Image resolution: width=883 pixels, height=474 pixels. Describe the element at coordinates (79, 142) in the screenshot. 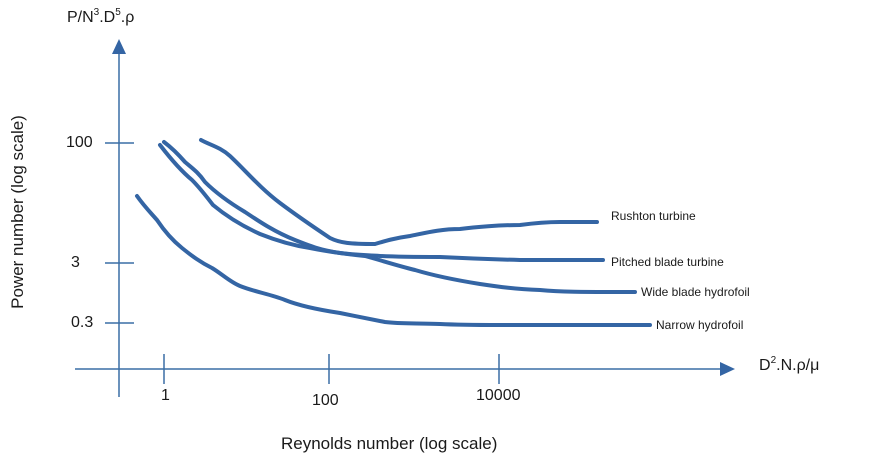

I see `ytick-label-100: 100` at that location.